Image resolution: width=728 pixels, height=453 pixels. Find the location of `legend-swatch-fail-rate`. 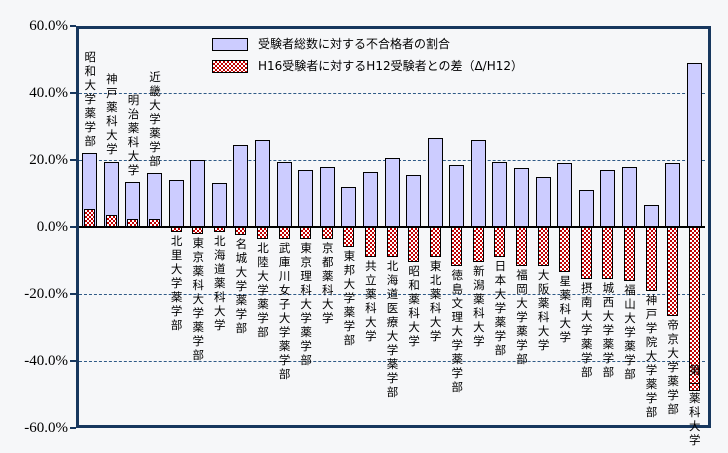

legend-swatch-fail-rate is located at coordinates (230, 44).